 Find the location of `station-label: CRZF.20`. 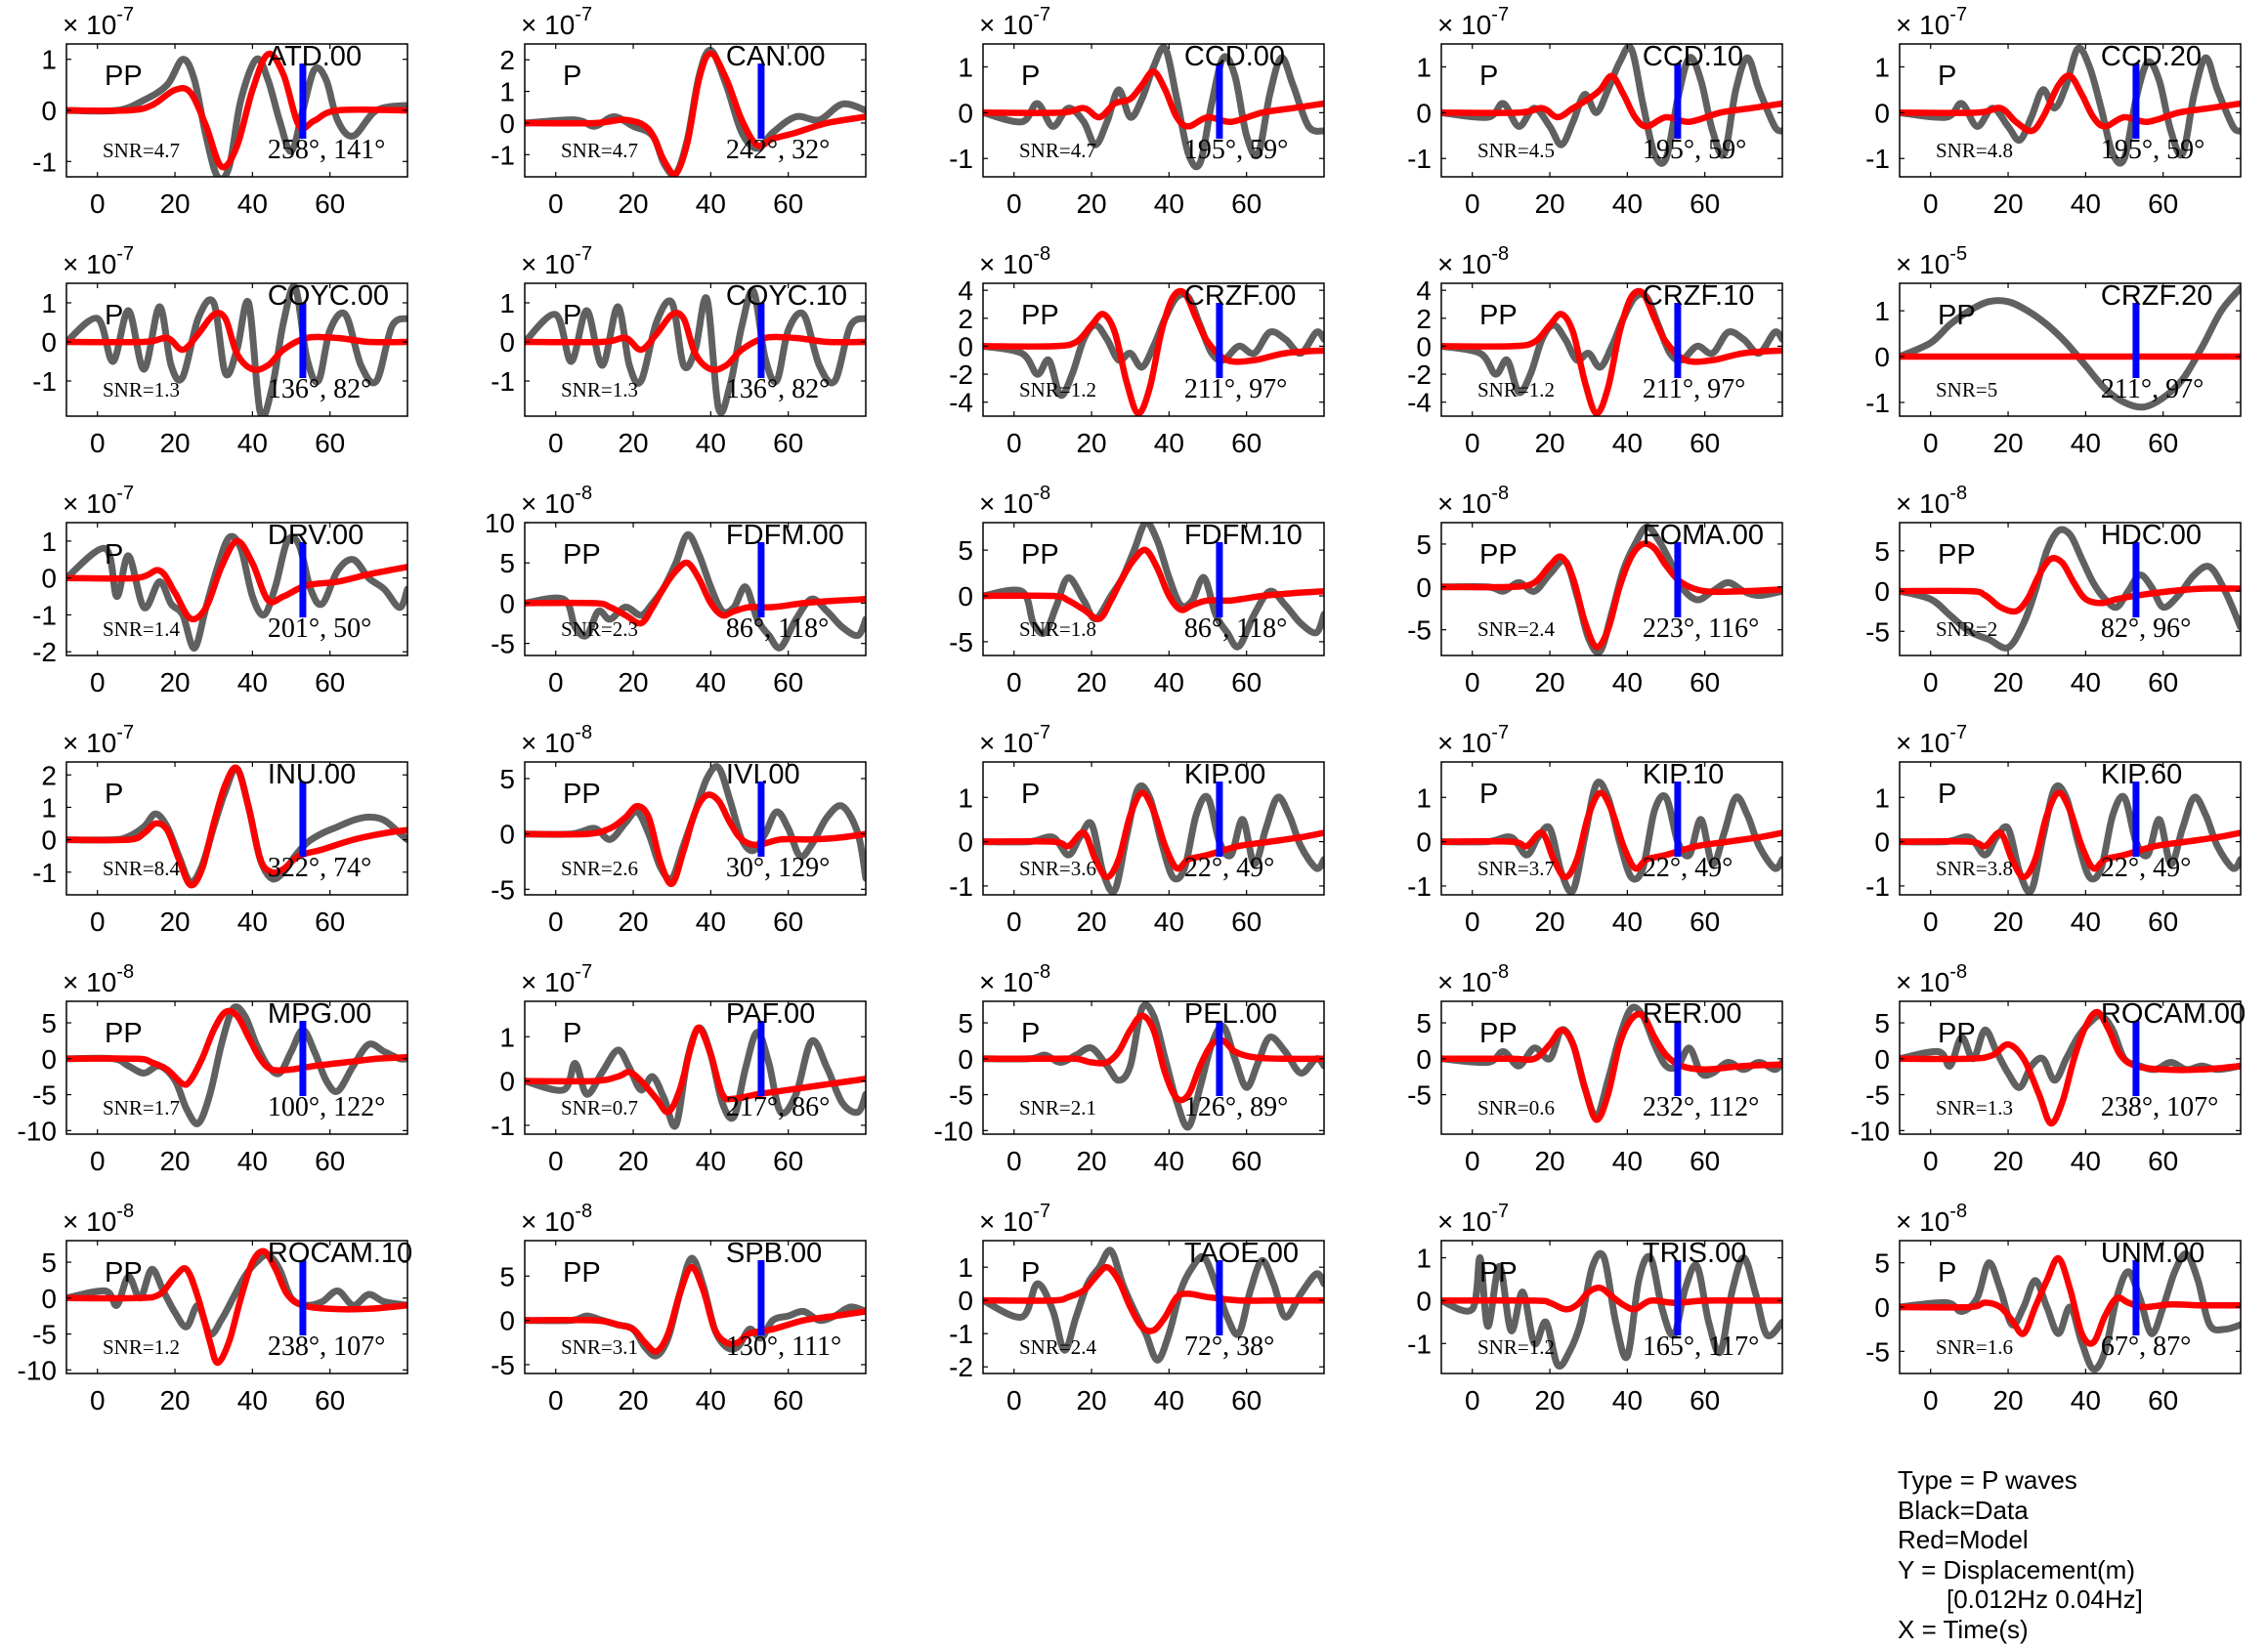

station-label: CRZF.20 is located at coordinates (2156, 296).